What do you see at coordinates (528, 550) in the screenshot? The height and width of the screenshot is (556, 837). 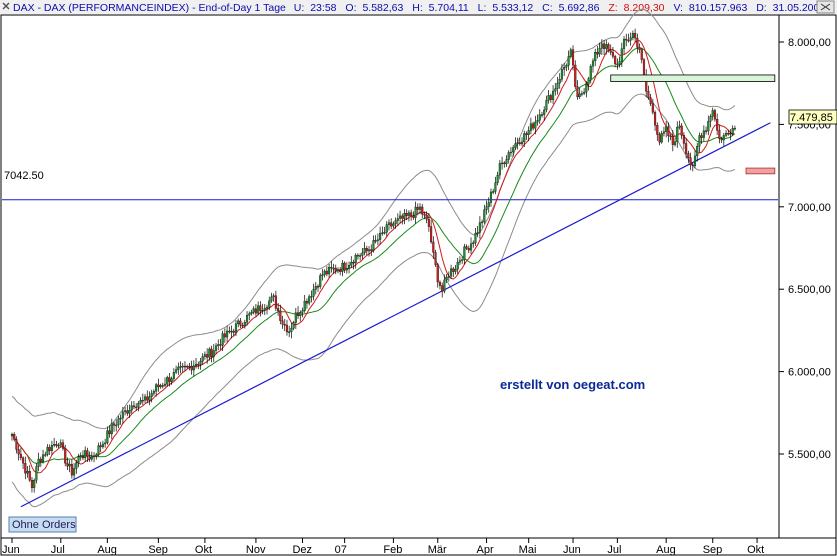 I see `x-tick-label: Mai` at bounding box center [528, 550].